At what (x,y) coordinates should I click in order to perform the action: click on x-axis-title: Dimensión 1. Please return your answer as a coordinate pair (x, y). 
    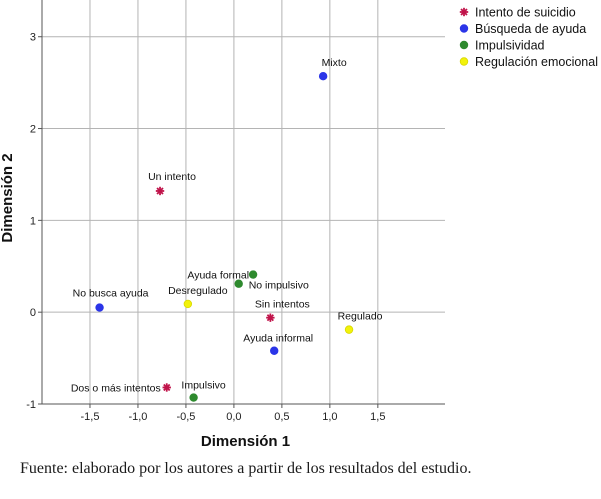
    Looking at the image, I should click on (245, 441).